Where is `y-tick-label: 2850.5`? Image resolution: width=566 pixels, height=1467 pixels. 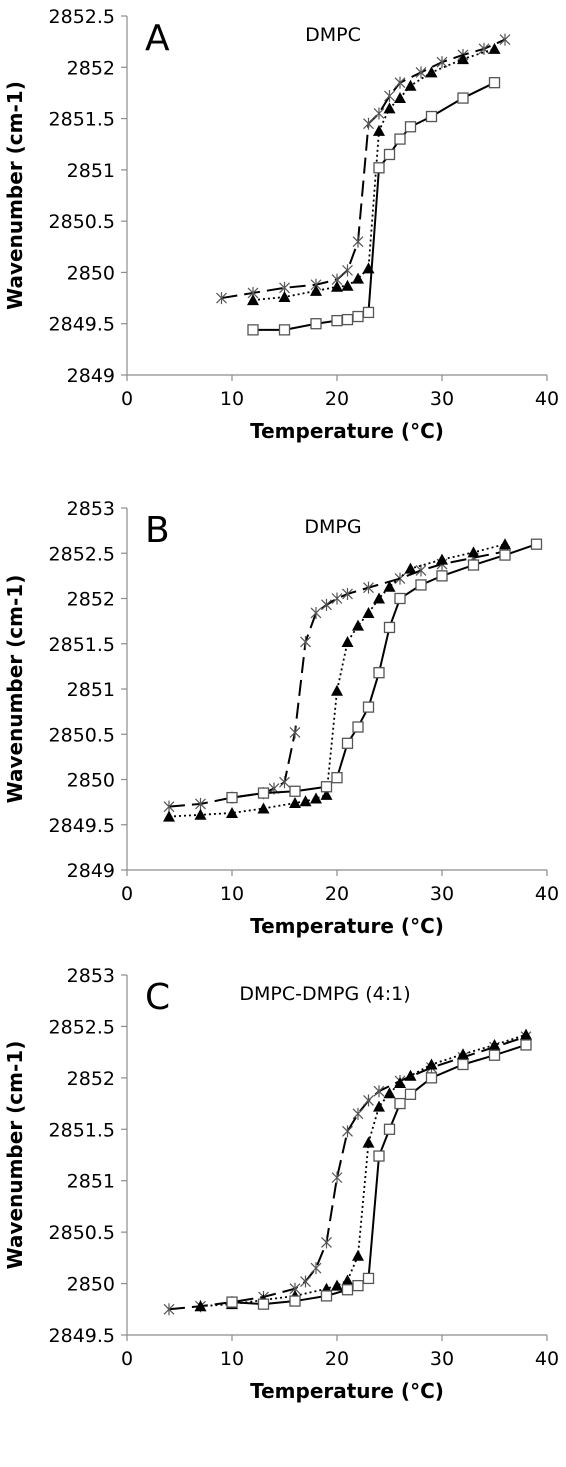 y-tick-label: 2850.5 is located at coordinates (82, 1233).